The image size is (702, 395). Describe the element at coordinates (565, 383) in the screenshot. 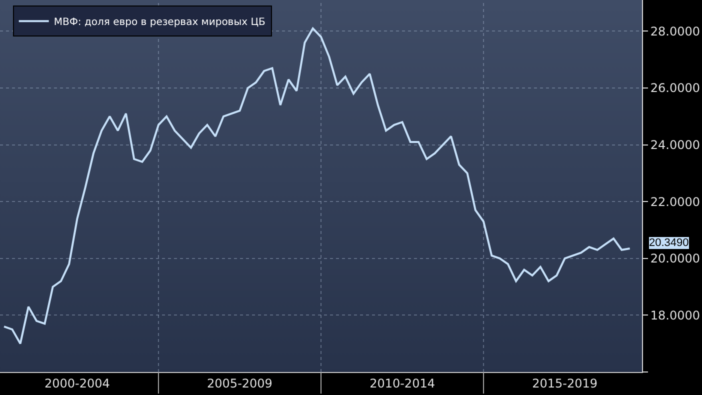

I see `x-tick-label: 2015-2019` at that location.